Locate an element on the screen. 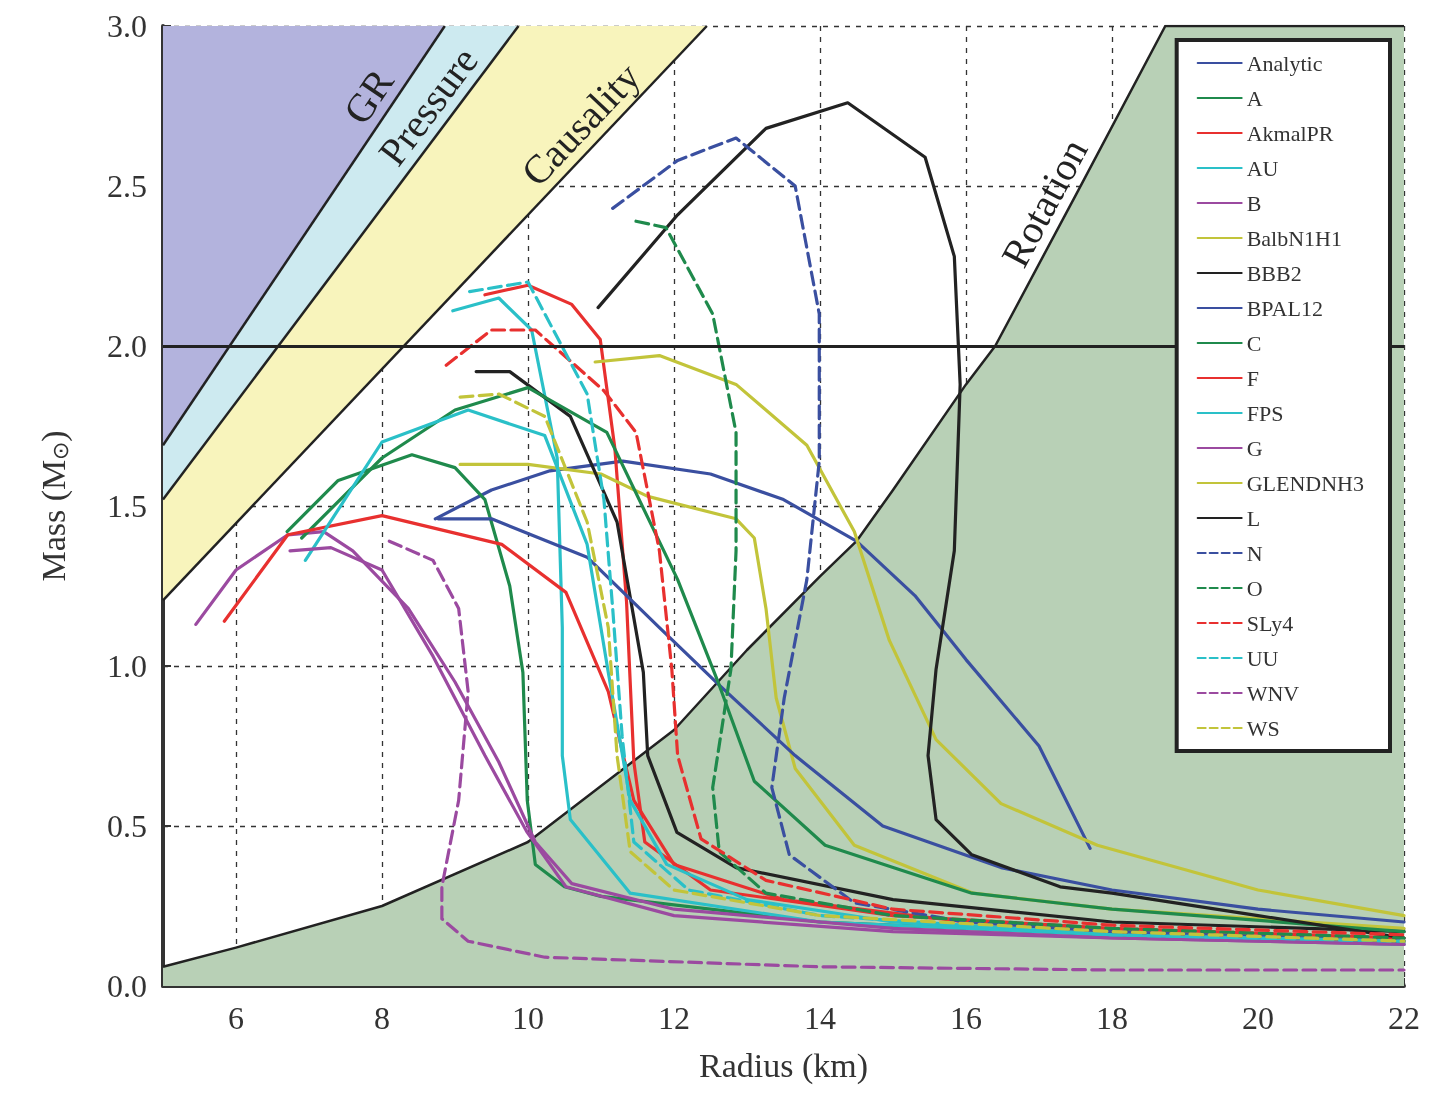  y-tick-label: 1.5 is located at coordinates (127, 506).